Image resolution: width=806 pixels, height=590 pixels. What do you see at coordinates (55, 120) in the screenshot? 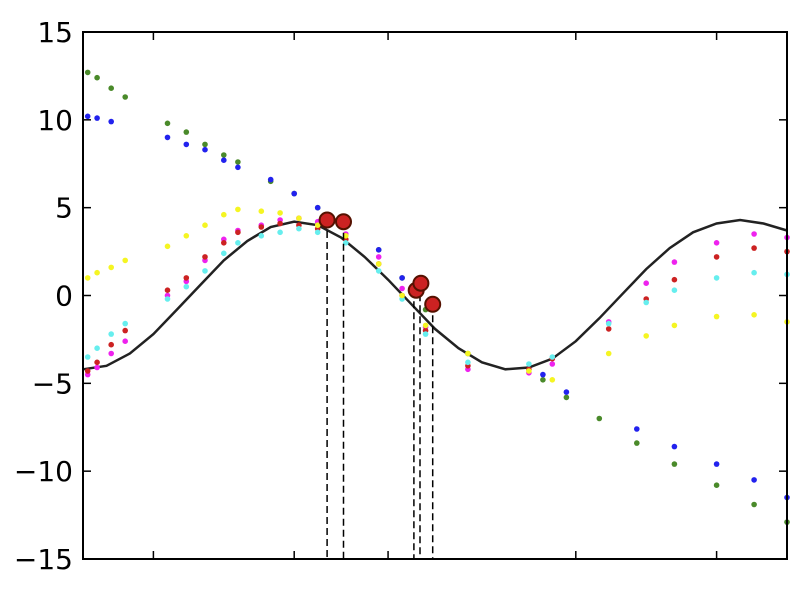
I see `y-tick-label: 10` at bounding box center [55, 120].